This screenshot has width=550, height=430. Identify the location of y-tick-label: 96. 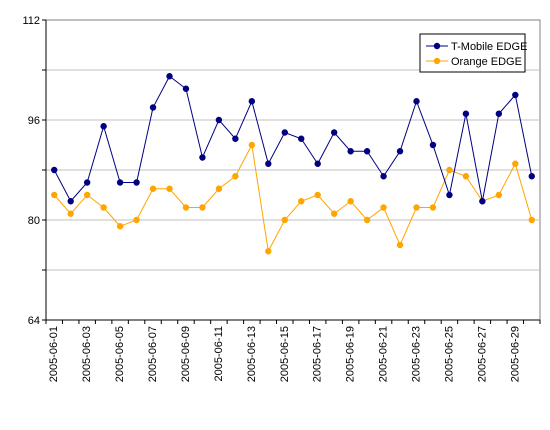
(34, 121).